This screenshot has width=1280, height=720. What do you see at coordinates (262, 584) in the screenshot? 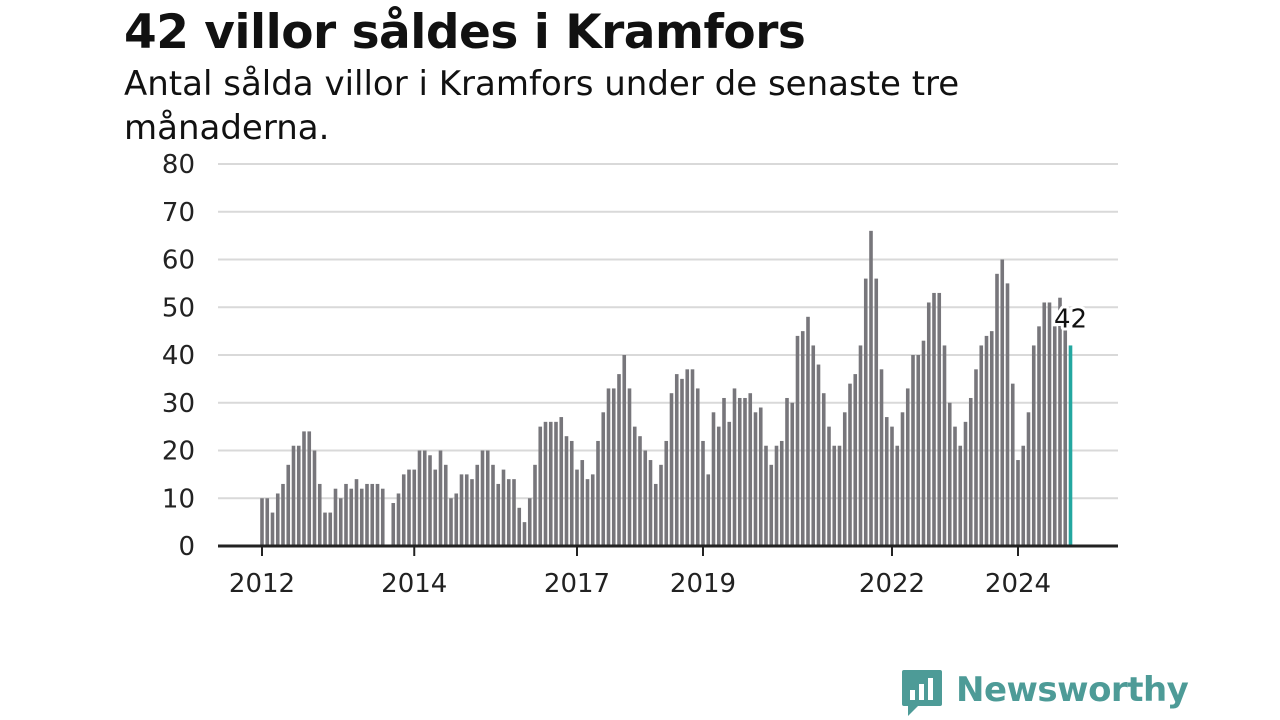
I see `x-tick-label: 2012` at bounding box center [262, 584].